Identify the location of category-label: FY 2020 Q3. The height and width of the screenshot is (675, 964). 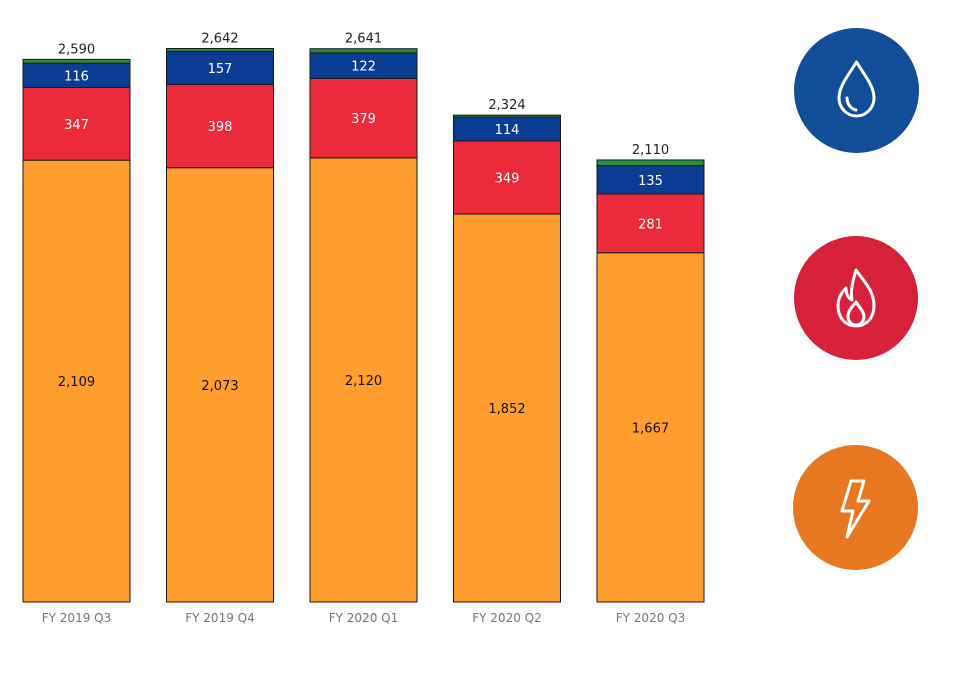
(650, 618).